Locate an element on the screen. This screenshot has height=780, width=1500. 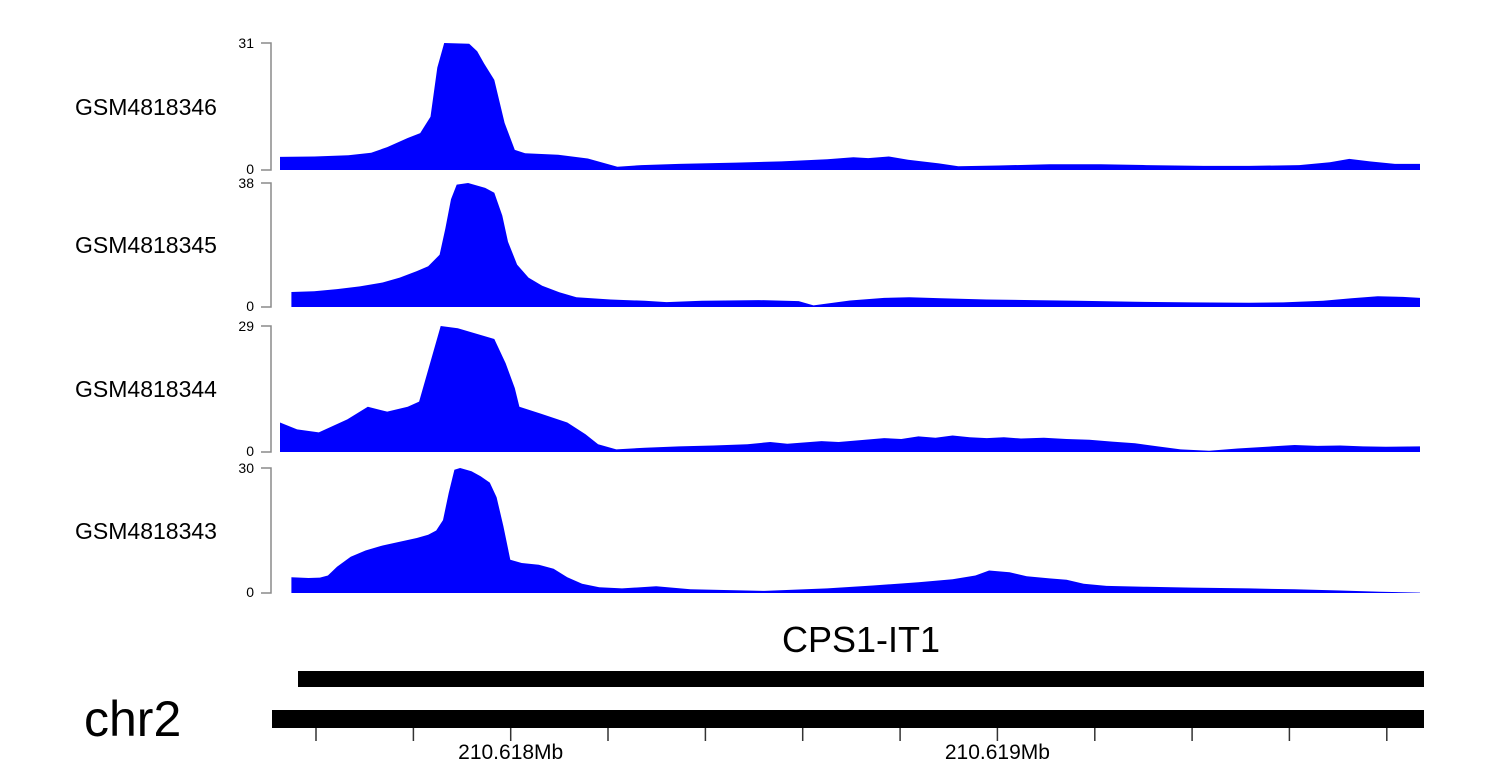
track-label-gsm4818344: GSM4818344 is located at coordinates (146, 389).